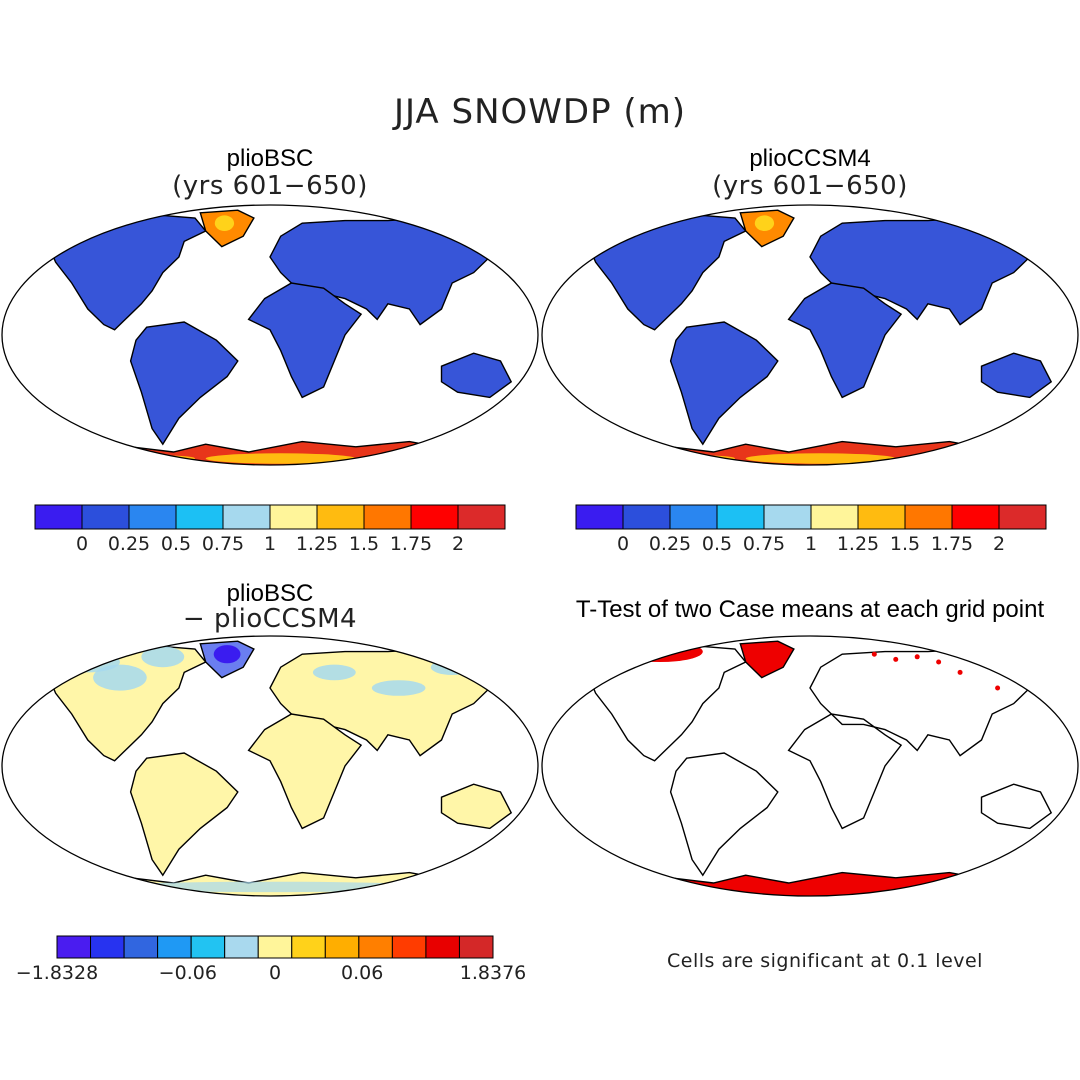 This screenshot has height=1080, width=1080. I want to click on colorbar-tick-label: 1.8376, so click(493, 973).